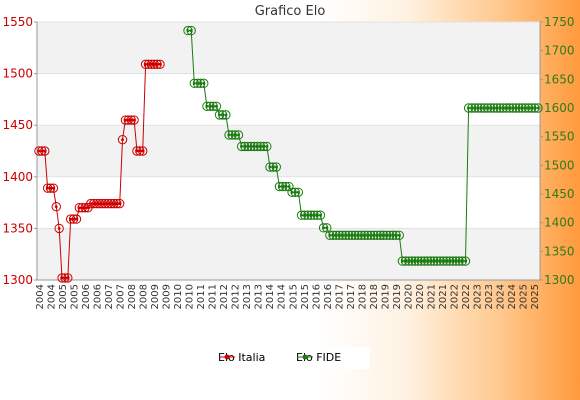  Describe the element at coordinates (247, 296) in the screenshot. I see `x-tick-label: 2013` at that location.